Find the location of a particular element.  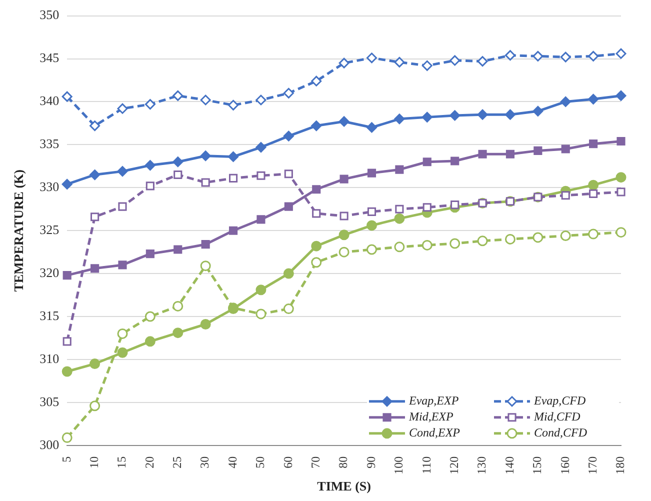

x-tick-label: 160 is located at coordinates (565, 465).